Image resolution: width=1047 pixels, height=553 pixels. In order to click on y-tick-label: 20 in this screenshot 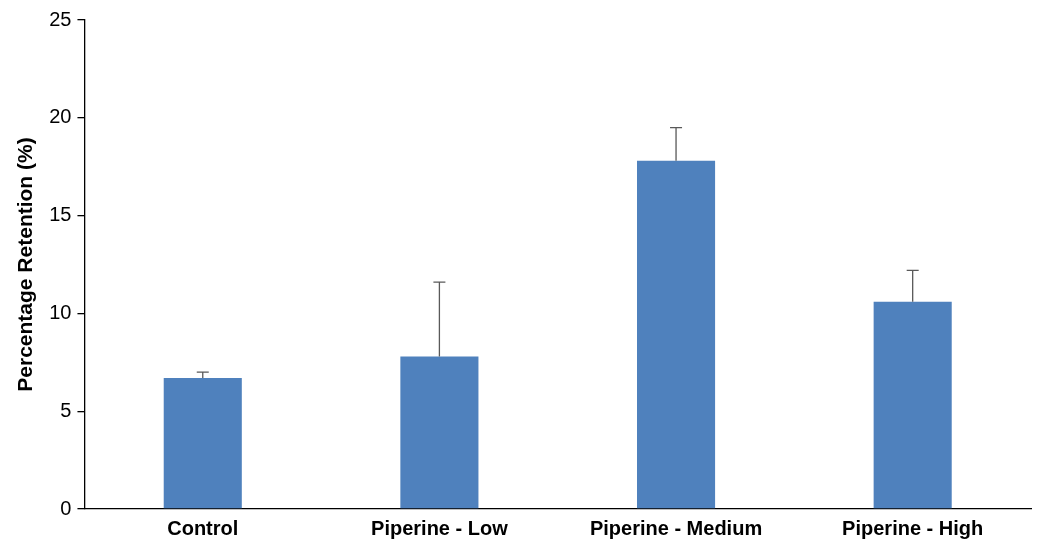, I will do `click(60, 116)`.